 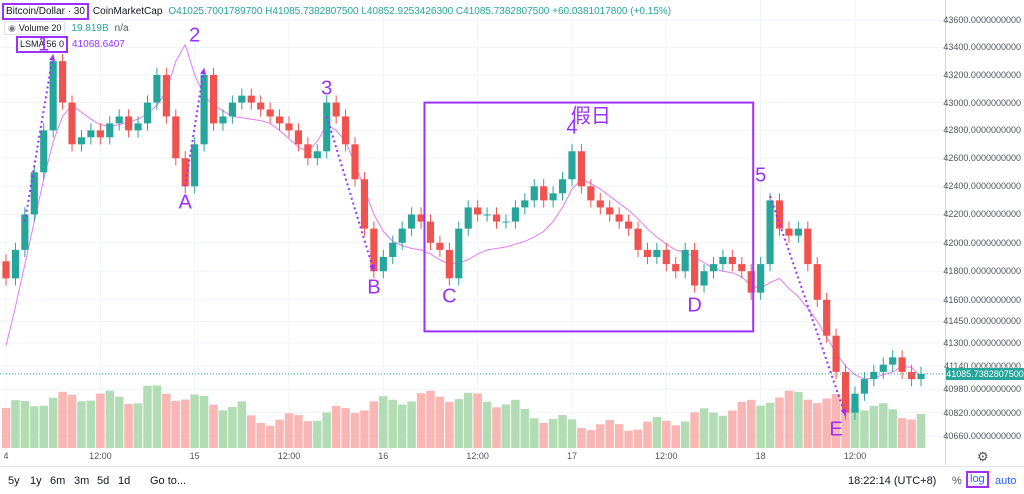 I want to click on wave-label-4: 4, so click(x=572, y=127).